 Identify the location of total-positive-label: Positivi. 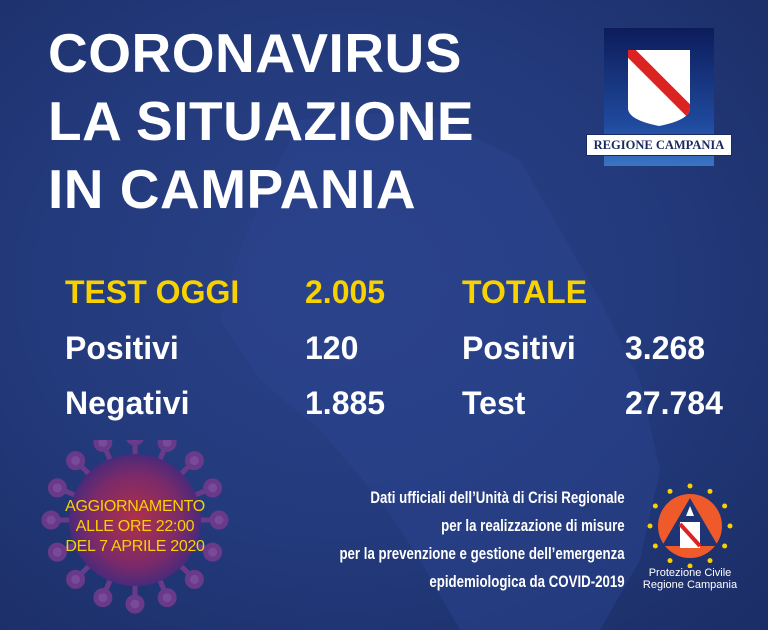
(519, 348).